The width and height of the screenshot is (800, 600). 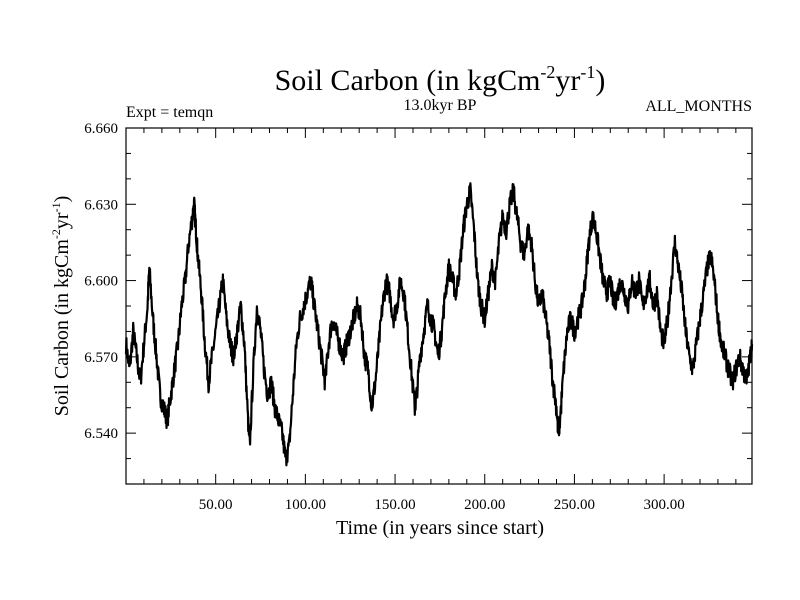 What do you see at coordinates (216, 505) in the screenshot?
I see `x-tick-label: 50.00` at bounding box center [216, 505].